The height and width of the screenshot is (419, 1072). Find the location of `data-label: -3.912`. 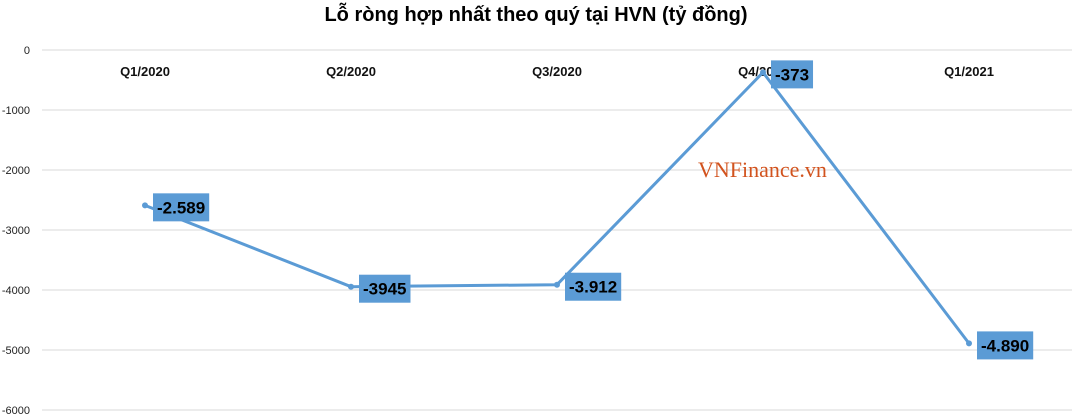

data-label: -3.912 is located at coordinates (593, 286).